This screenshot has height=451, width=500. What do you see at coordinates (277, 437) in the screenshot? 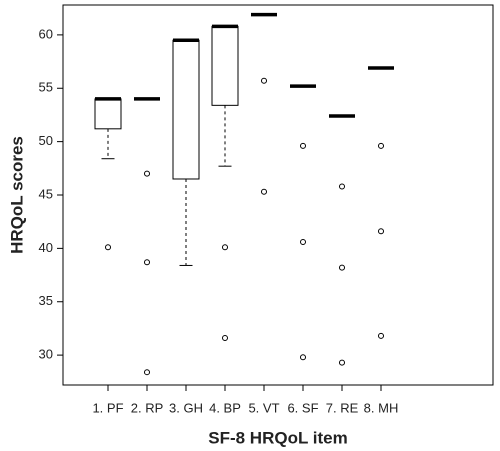
I see `x-axis-title: SF-8 HRQoL item` at bounding box center [277, 437].